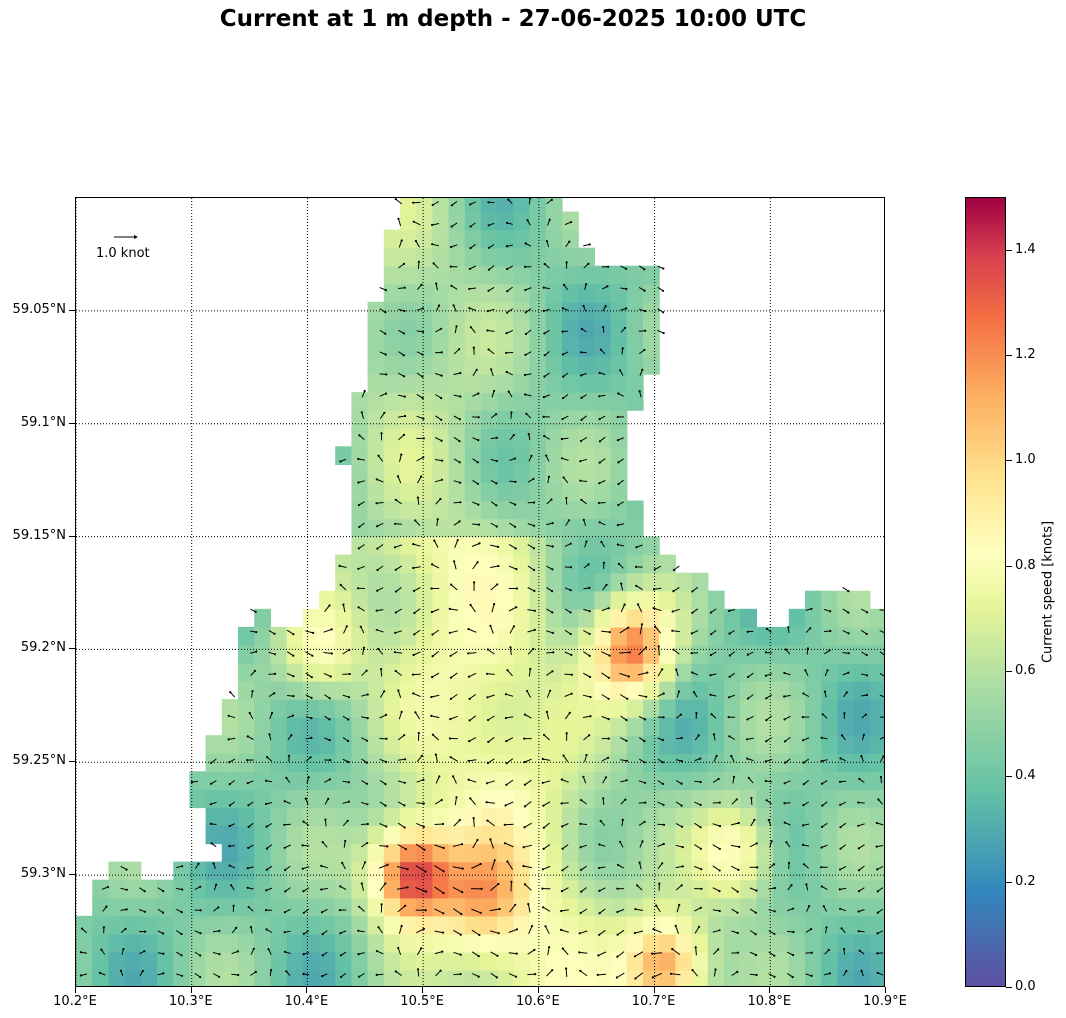 The image size is (1066, 1018). I want to click on lat-label: 59.25°N, so click(39, 761).